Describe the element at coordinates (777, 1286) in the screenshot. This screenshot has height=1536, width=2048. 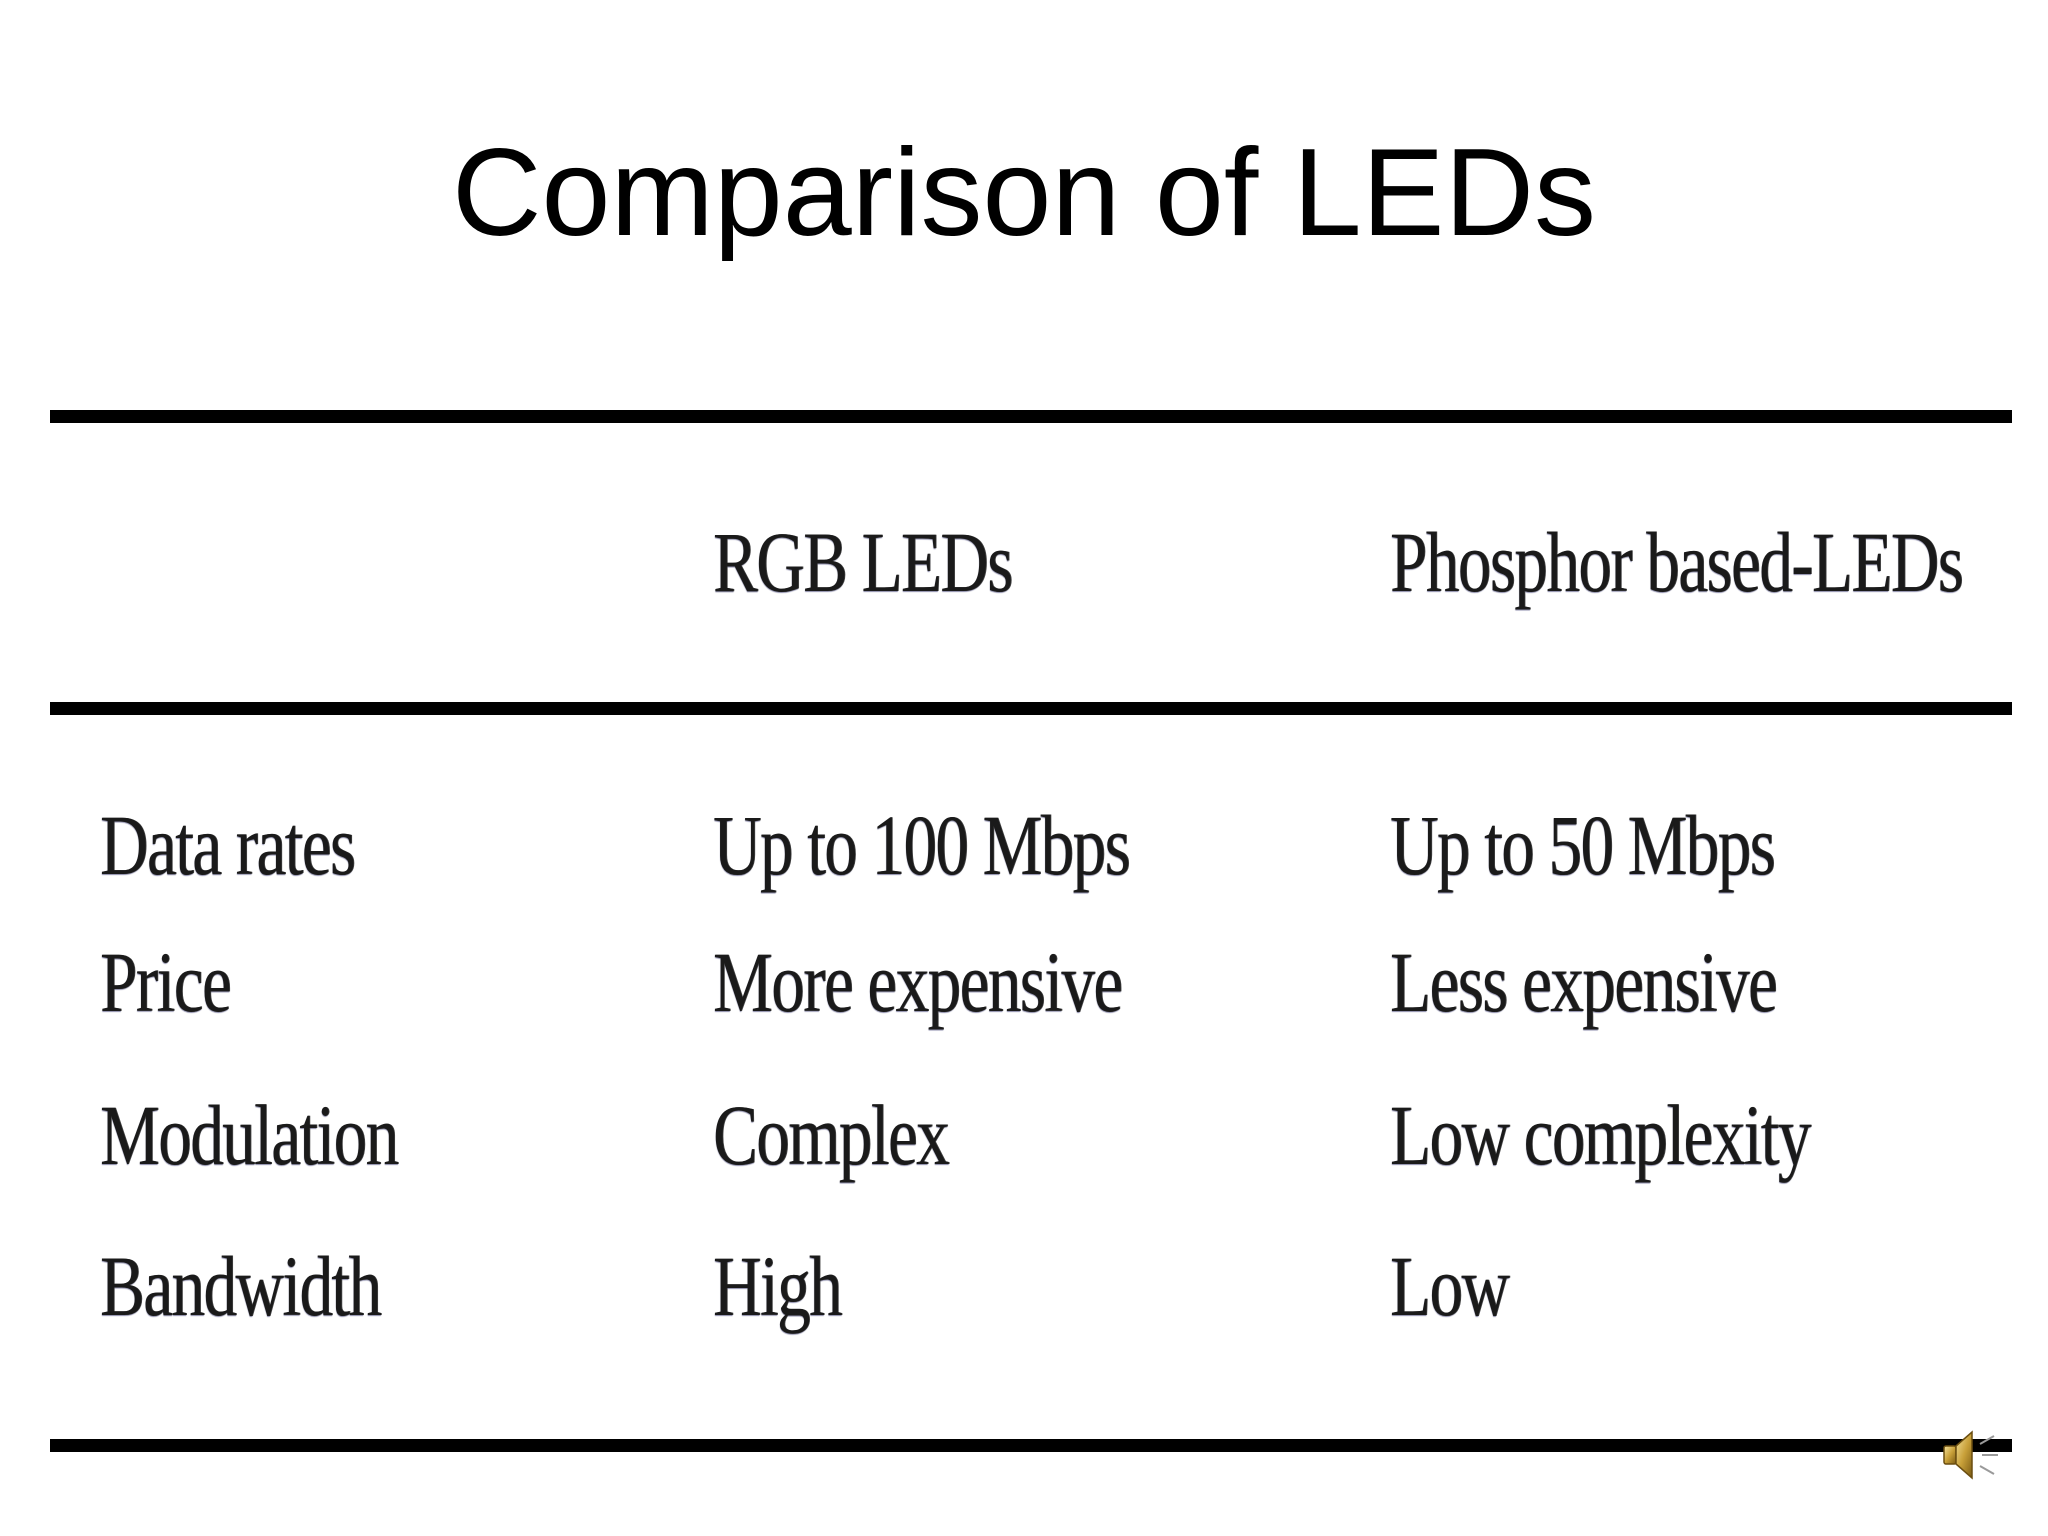
I see `table-cell: High` at that location.